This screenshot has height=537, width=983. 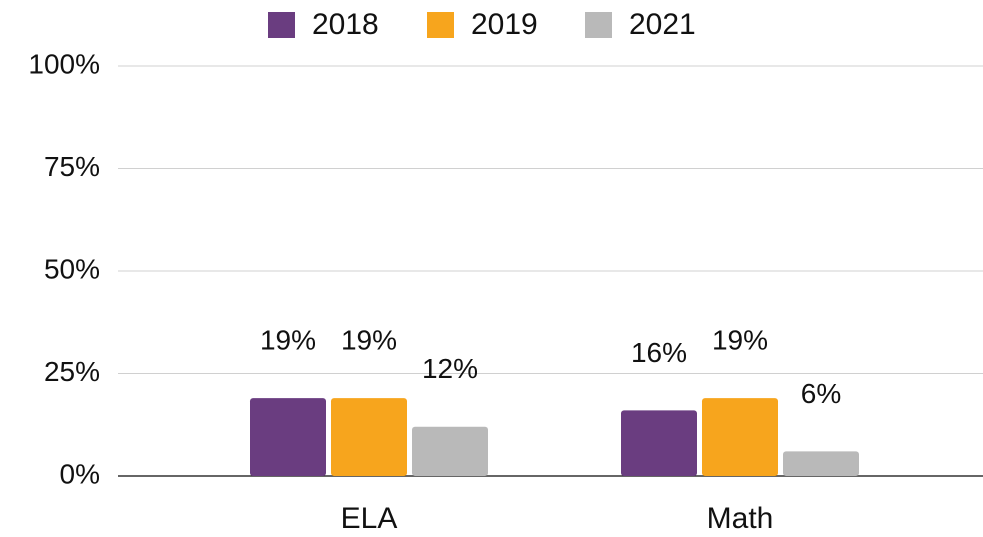 I want to click on y-tick-label: 75%, so click(x=72, y=166).